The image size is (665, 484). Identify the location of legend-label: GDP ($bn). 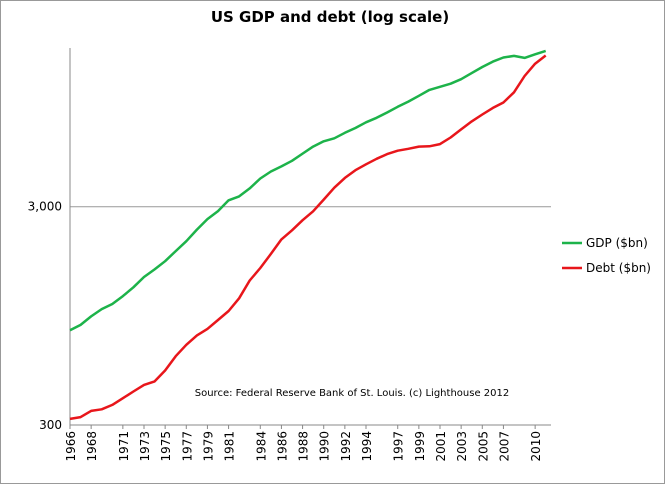
(617, 243).